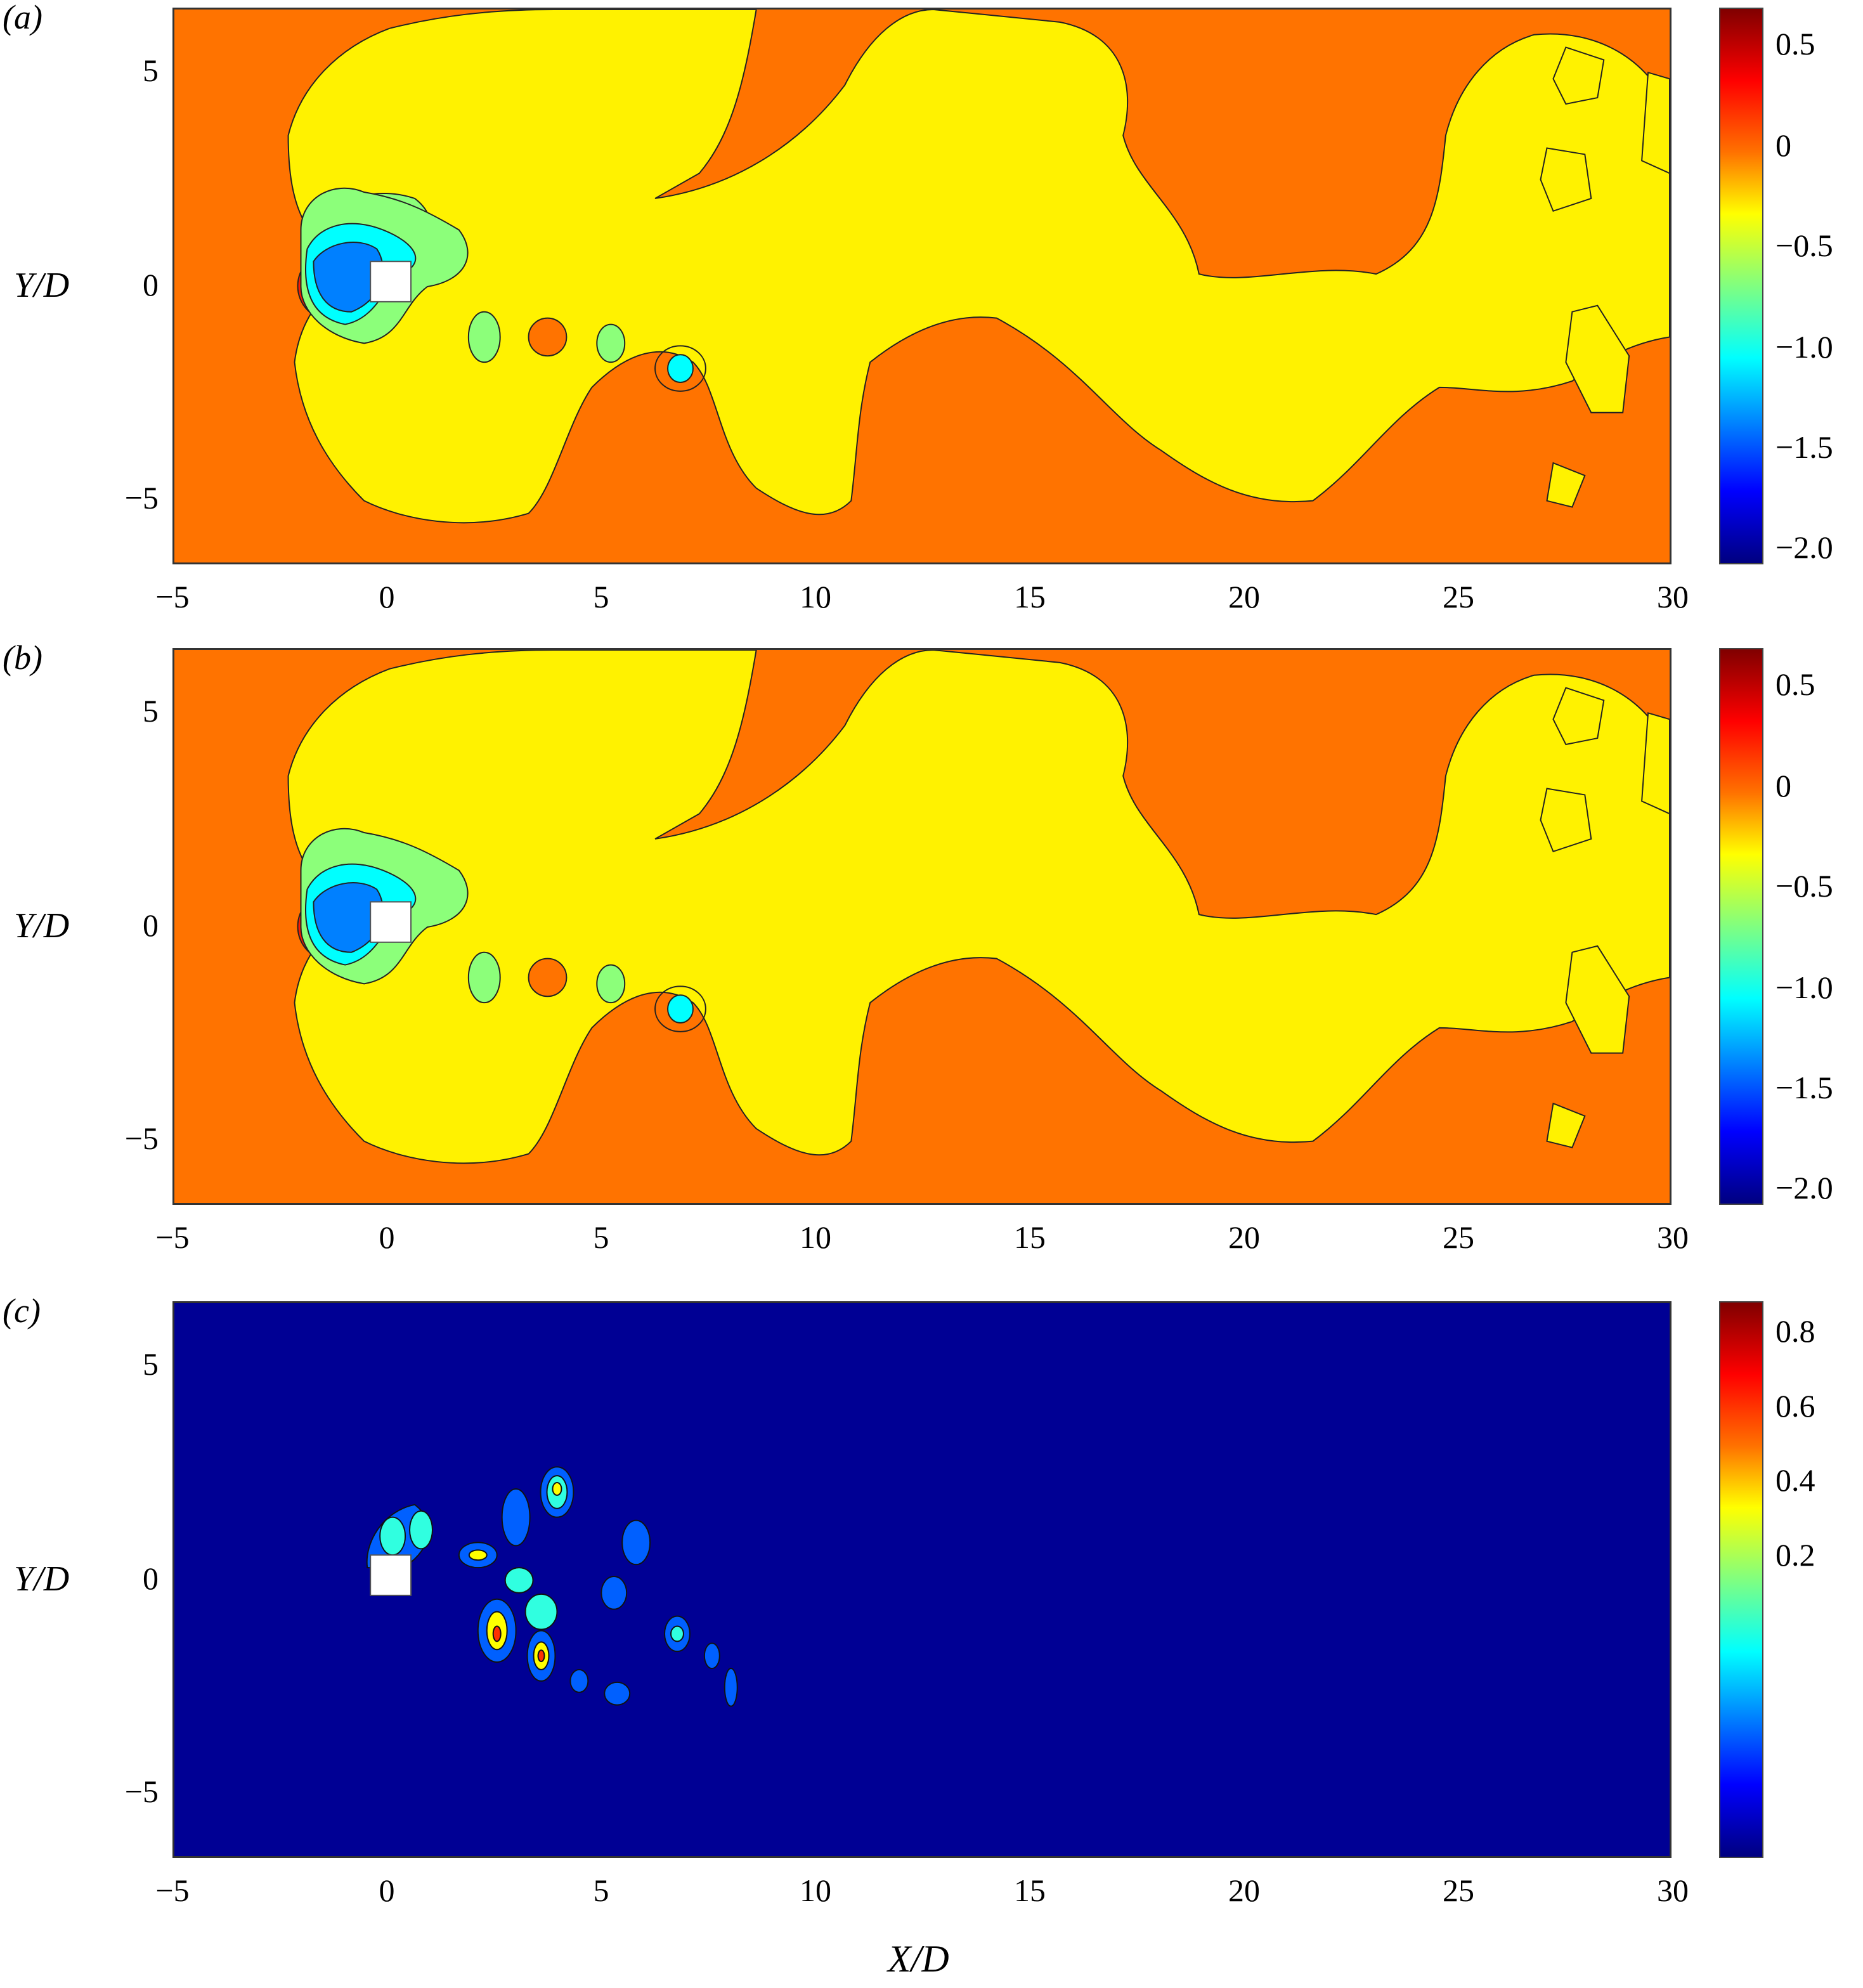  I want to click on contour-field, so click(552, 1586).